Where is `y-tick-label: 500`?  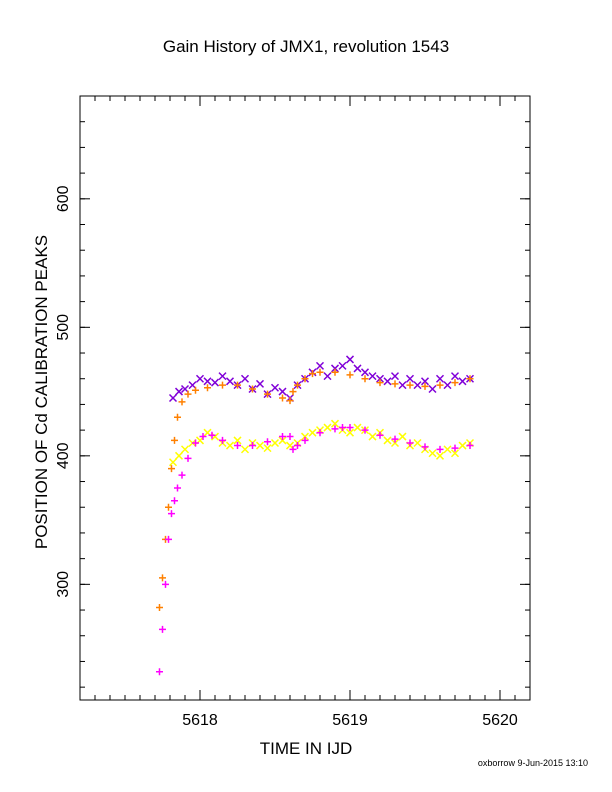
y-tick-label: 500 is located at coordinates (63, 327).